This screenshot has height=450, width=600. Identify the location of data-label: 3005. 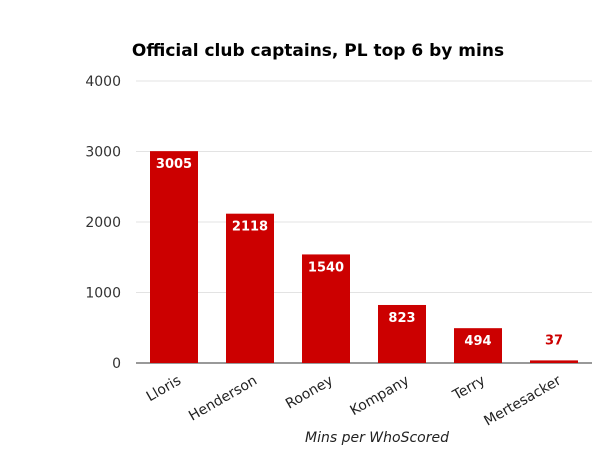
(174, 164).